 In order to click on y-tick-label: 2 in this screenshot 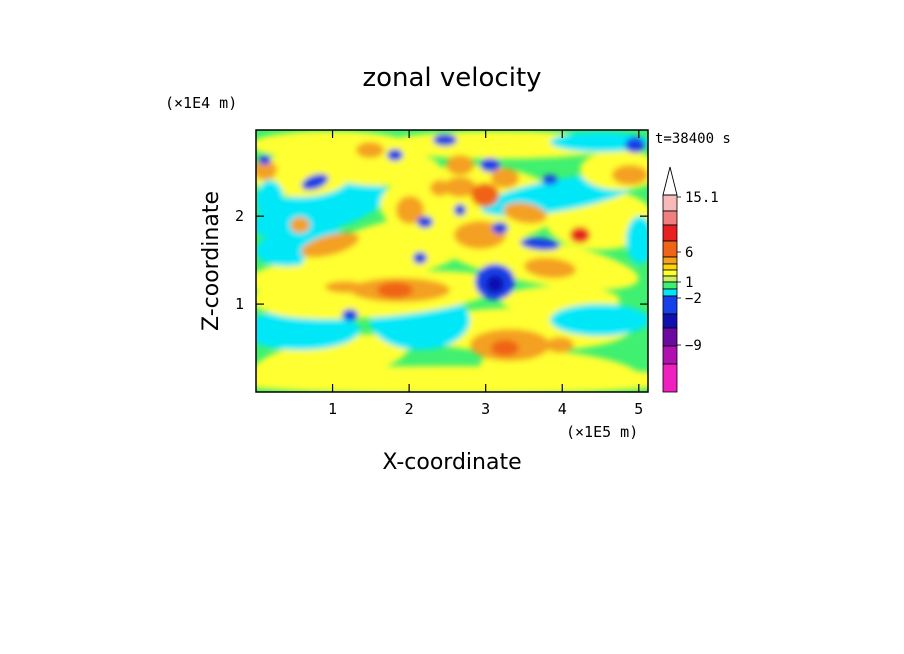, I will do `click(239, 216)`.